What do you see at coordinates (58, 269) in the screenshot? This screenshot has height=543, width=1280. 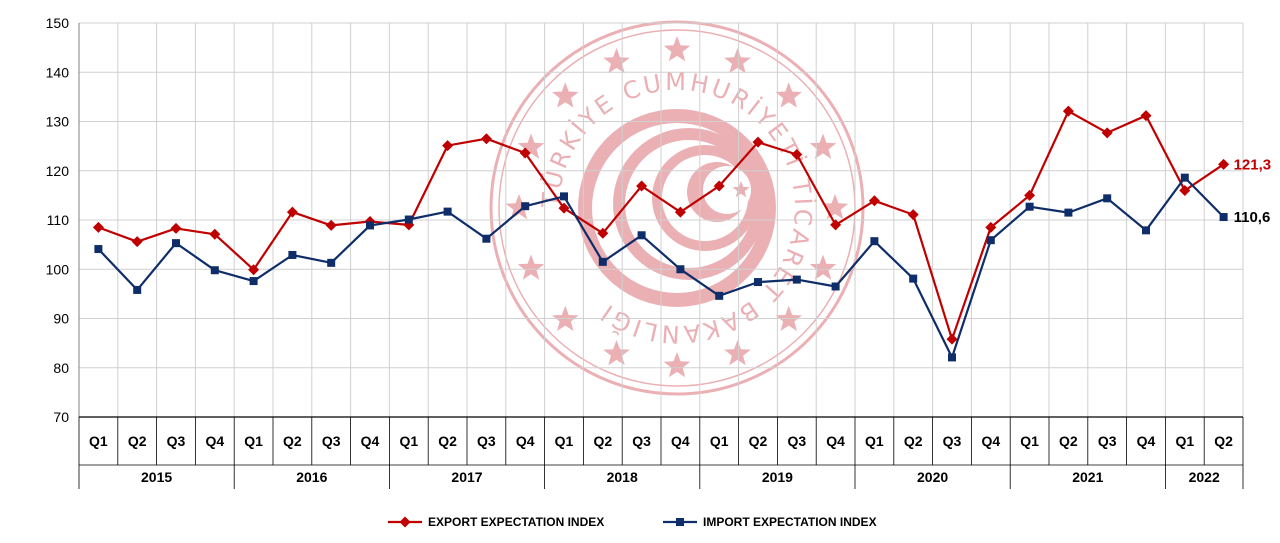 I see `y-tick-label: 100` at bounding box center [58, 269].